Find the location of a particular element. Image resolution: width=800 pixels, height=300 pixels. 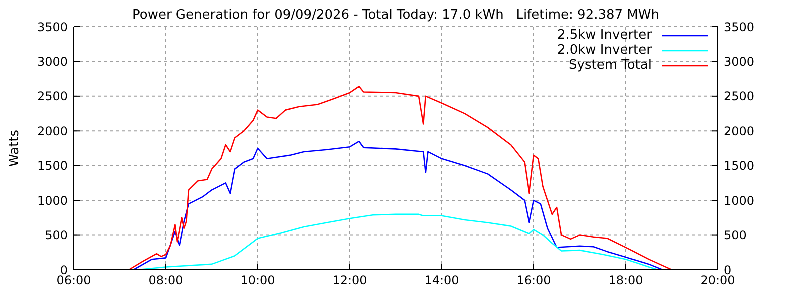

y-tick-label: 1000 is located at coordinates (52, 201).